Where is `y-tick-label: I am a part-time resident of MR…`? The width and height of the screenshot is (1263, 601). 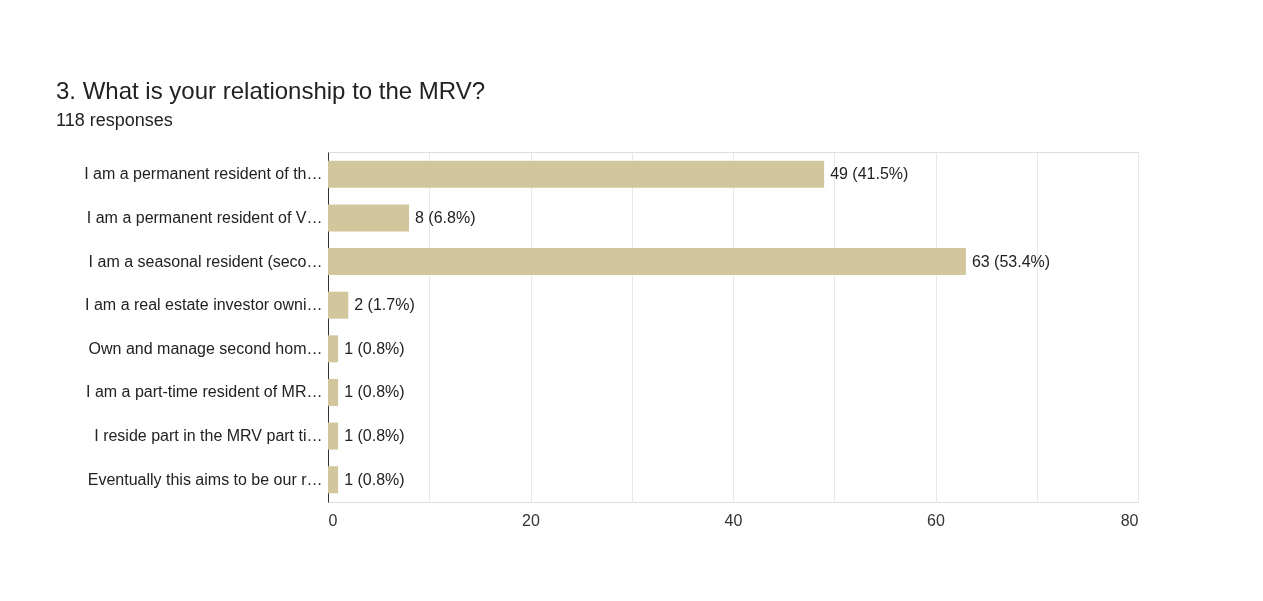
y-tick-label: I am a part-time resident of MR… is located at coordinates (204, 392).